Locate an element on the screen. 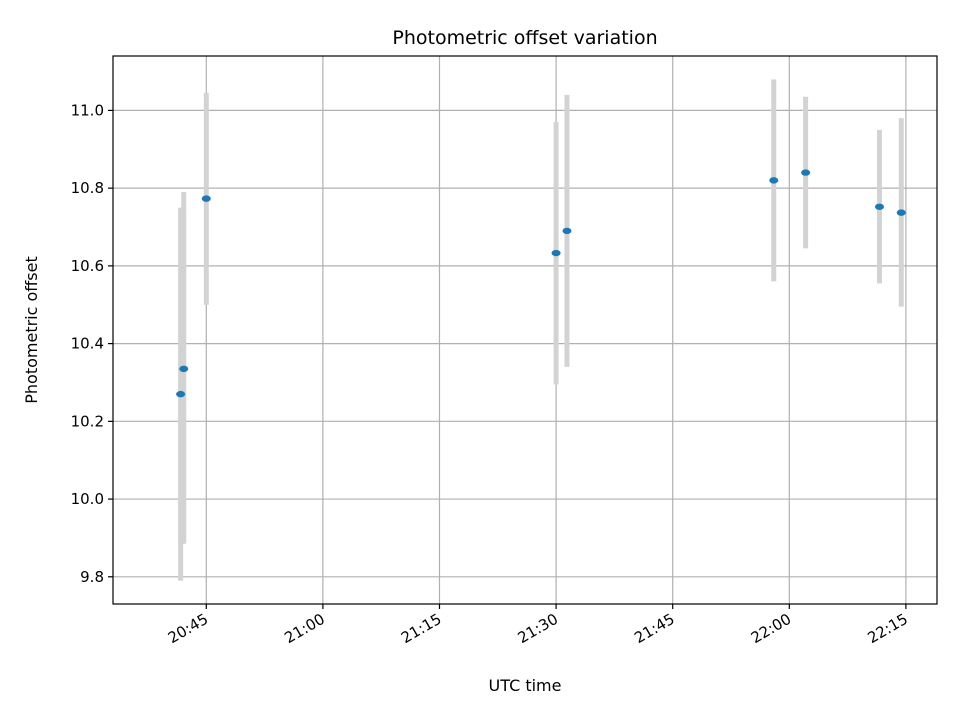 The height and width of the screenshot is (720, 960). chart-title: Photometric offset variation is located at coordinates (524, 38).